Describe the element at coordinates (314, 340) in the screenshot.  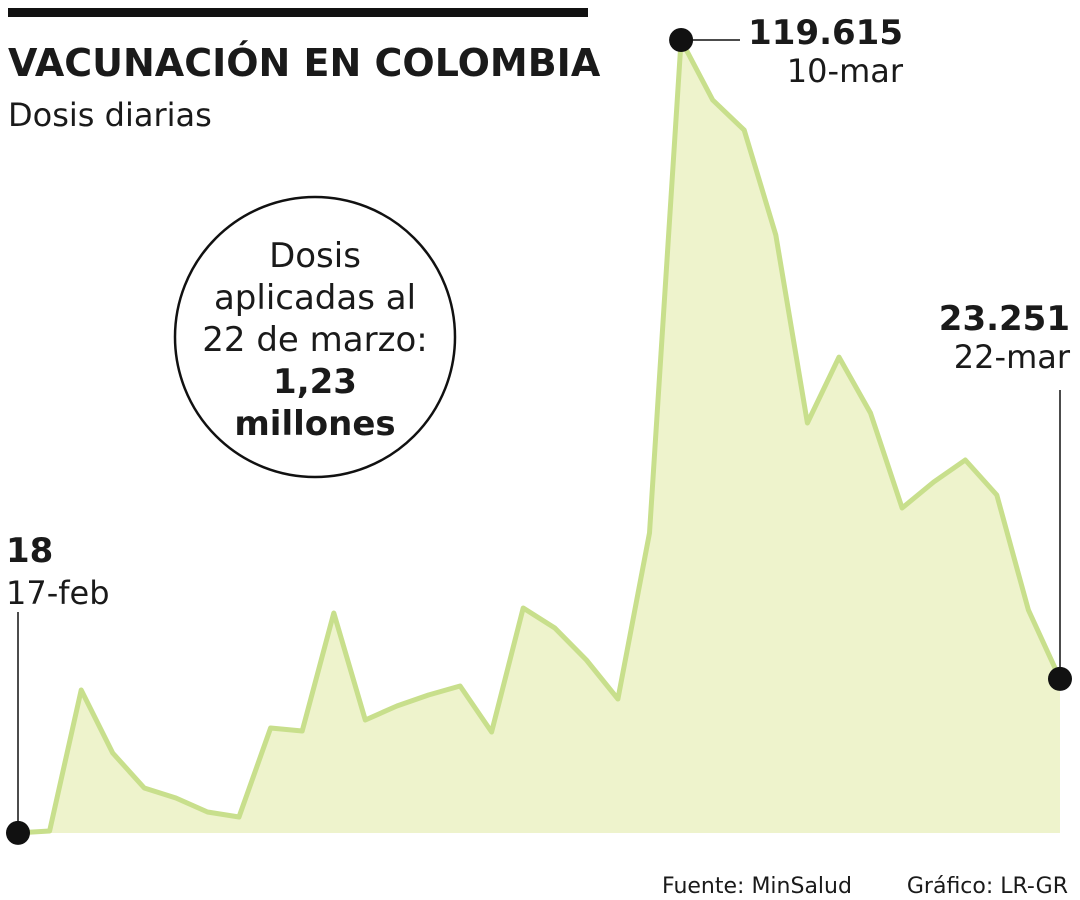
I see `annotation-line: 22 de marzo:` at that location.